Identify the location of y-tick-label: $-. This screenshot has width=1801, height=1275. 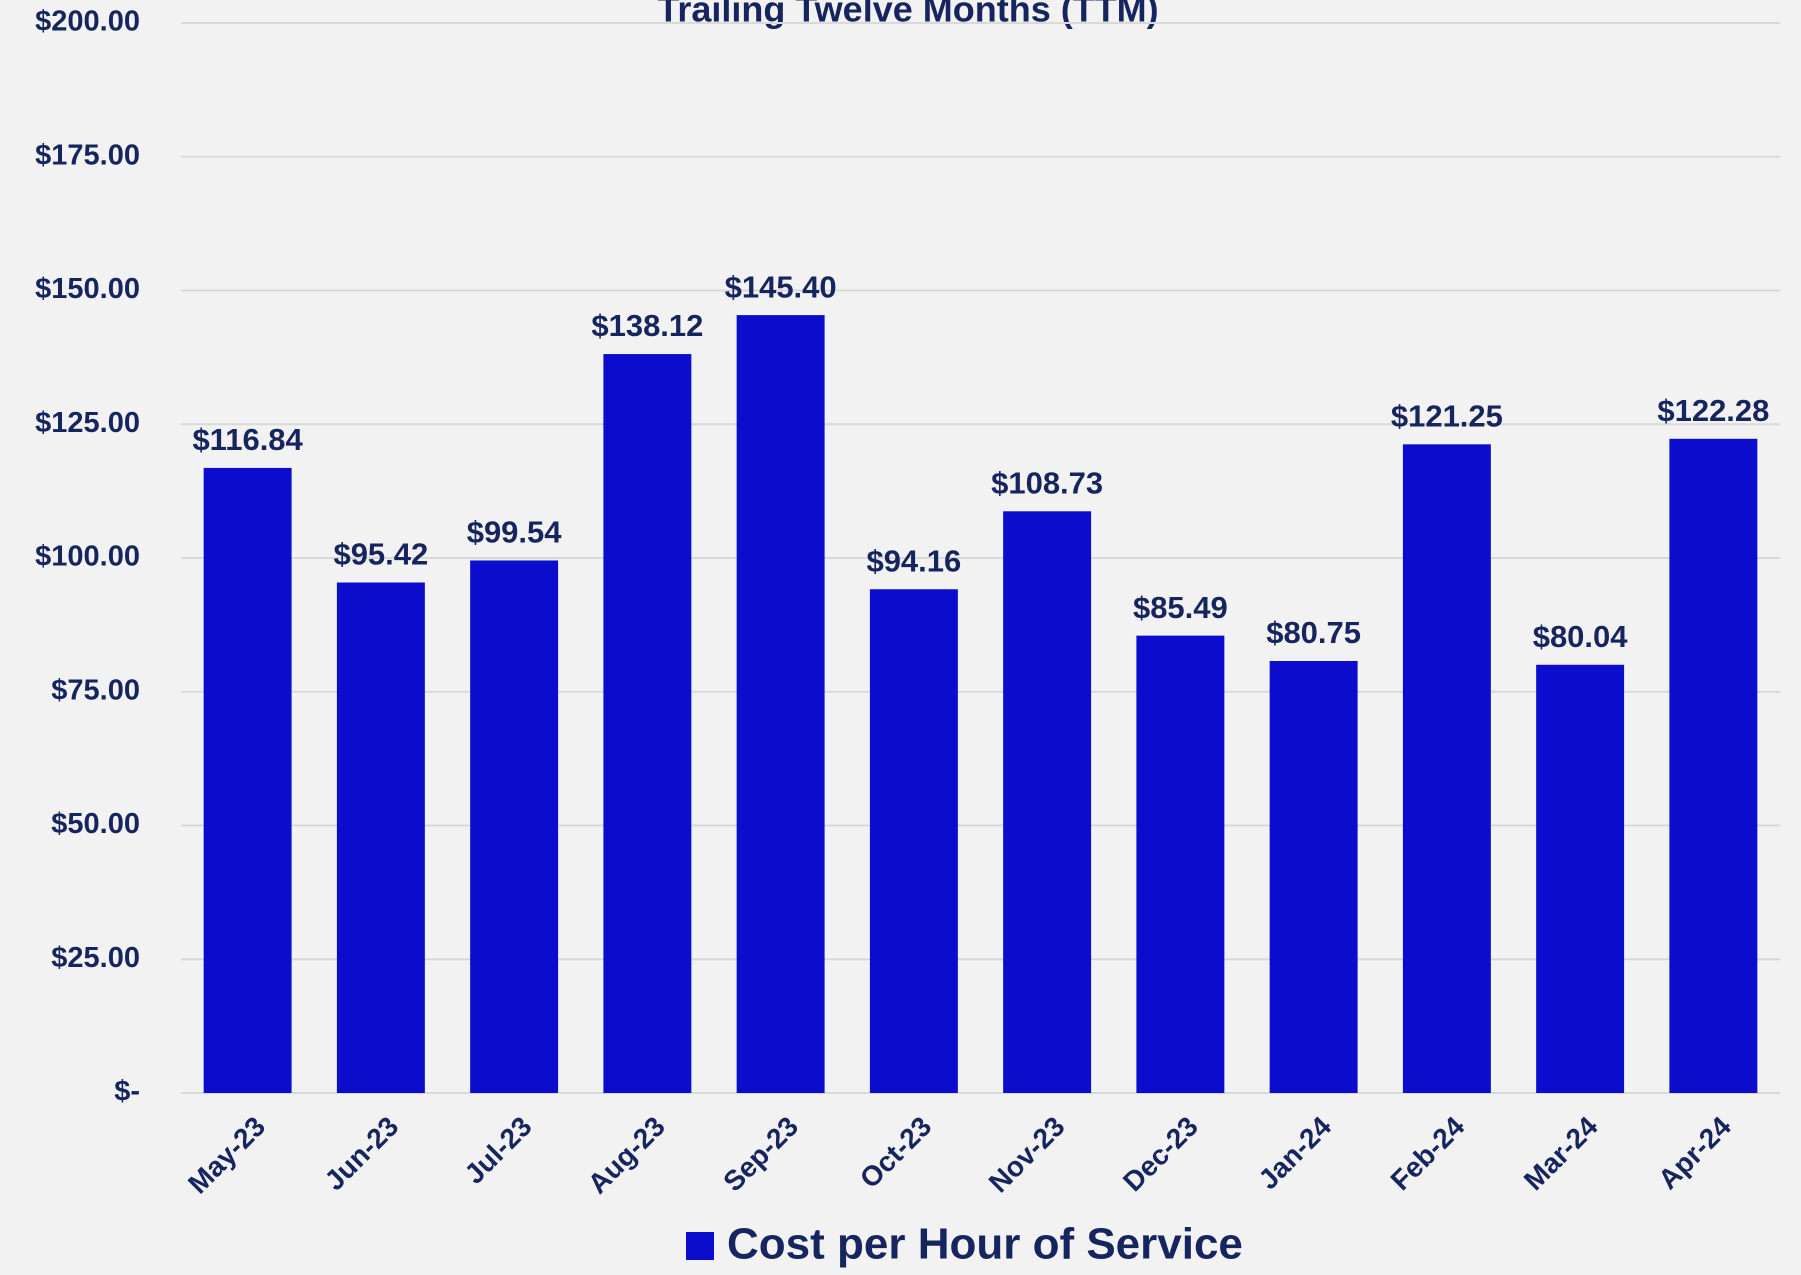
(127, 1092).